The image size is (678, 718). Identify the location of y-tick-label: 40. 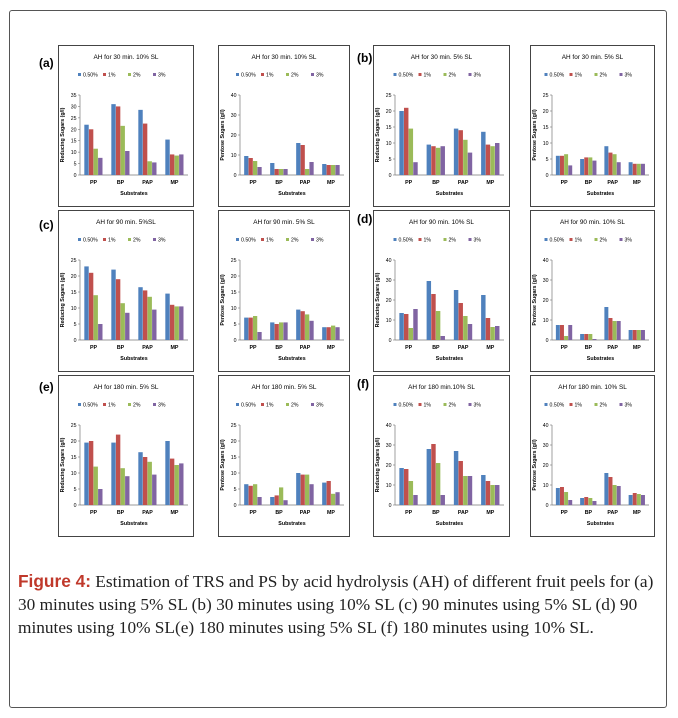
(389, 426).